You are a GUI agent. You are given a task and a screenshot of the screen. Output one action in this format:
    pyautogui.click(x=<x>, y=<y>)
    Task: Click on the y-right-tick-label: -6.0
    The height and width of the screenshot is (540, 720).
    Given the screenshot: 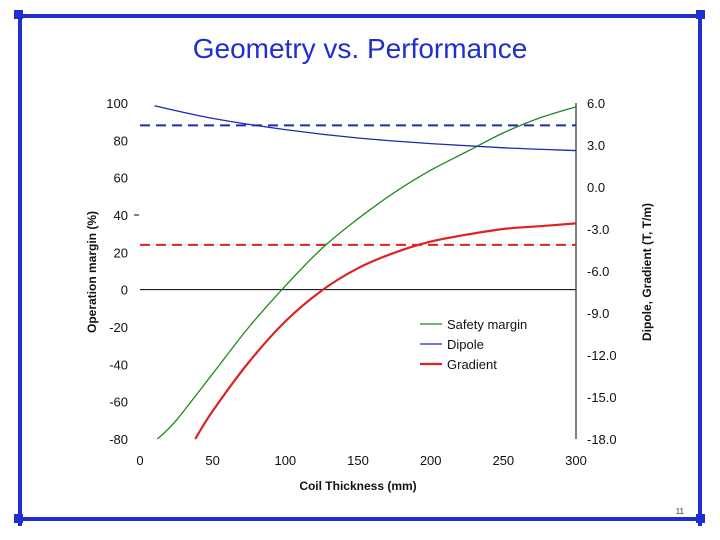 What is the action you would take?
    pyautogui.click(x=598, y=271)
    